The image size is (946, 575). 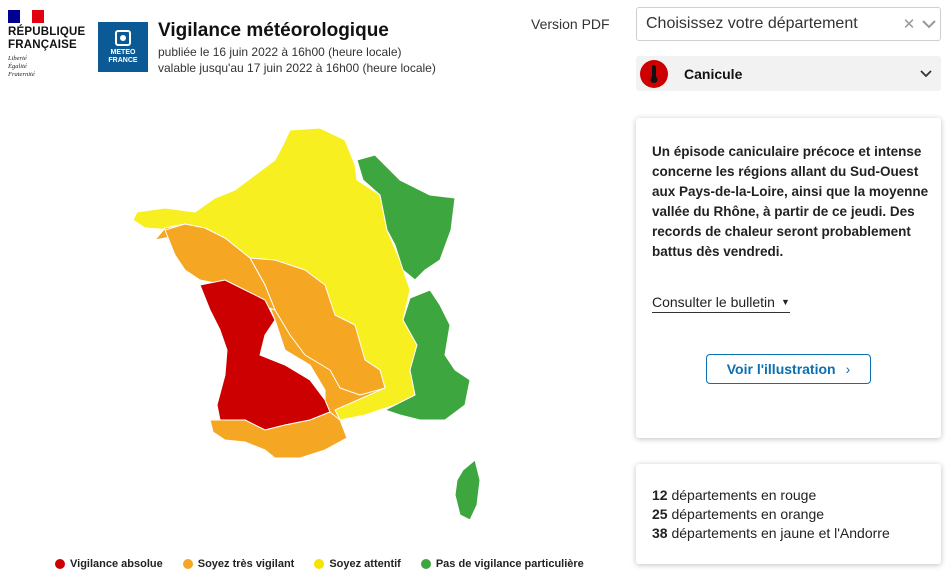 I want to click on republique-motto: Liberté Égalité Fraternité, so click(x=21, y=66).